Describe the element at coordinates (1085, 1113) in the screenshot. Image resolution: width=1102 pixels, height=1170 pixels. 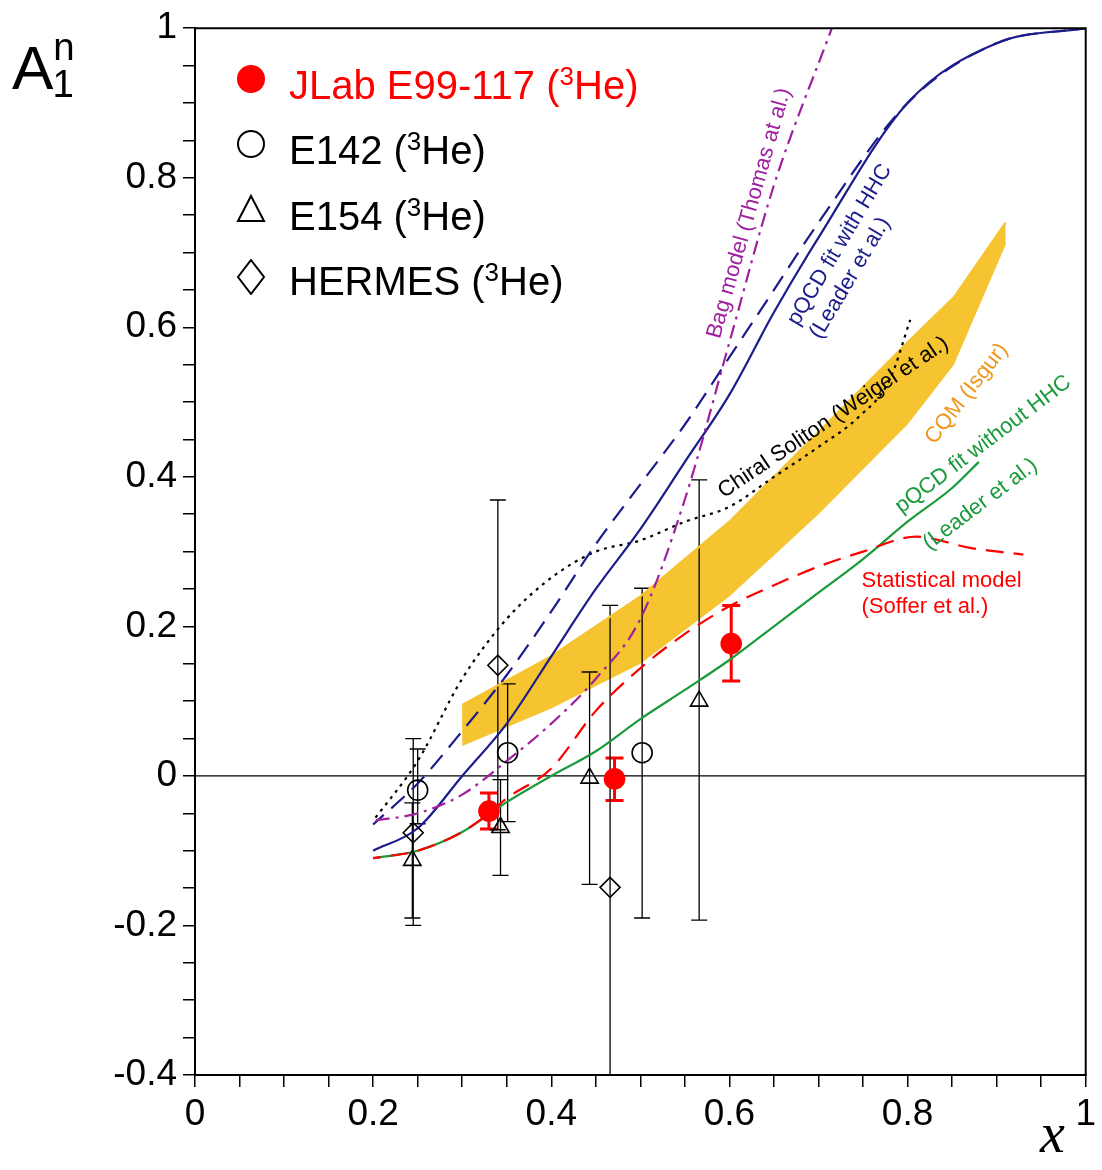
I see `x-tick-label: 1` at that location.